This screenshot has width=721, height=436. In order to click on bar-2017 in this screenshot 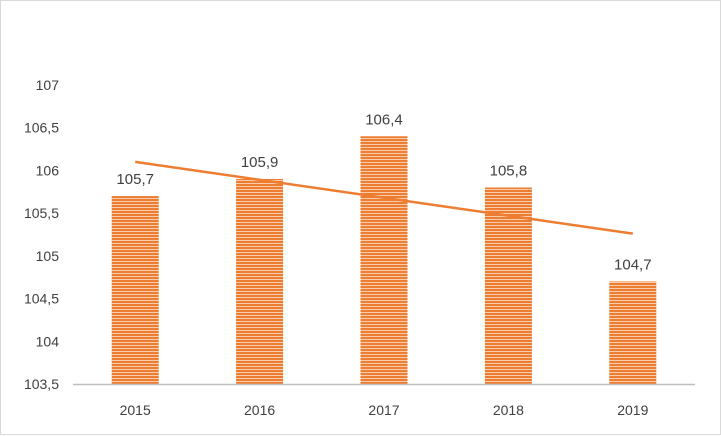, I will do `click(384, 260)`.